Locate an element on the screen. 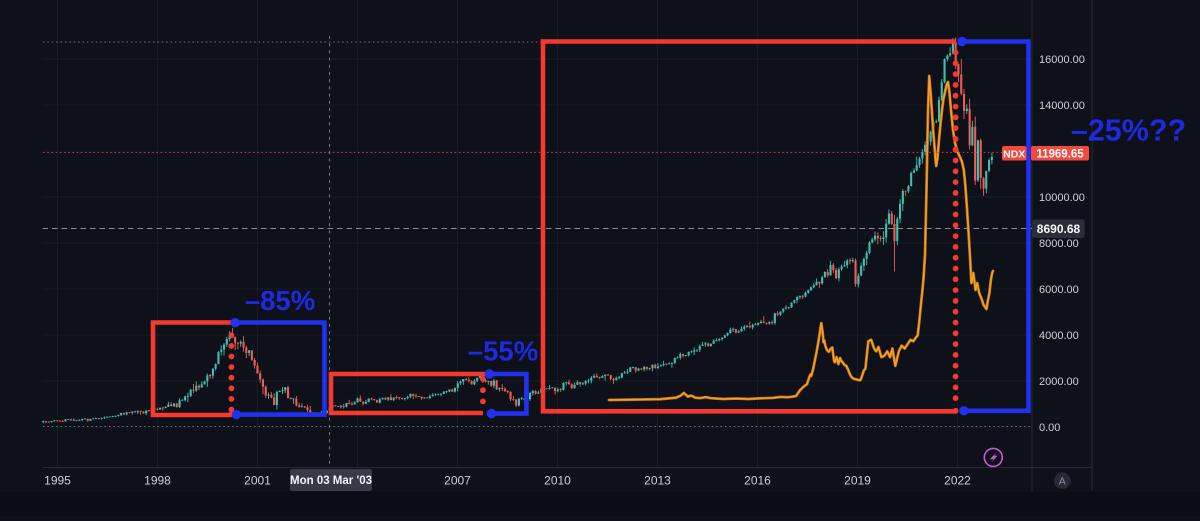 This screenshot has height=521, width=1200. svg-text: 2022 is located at coordinates (957, 481).